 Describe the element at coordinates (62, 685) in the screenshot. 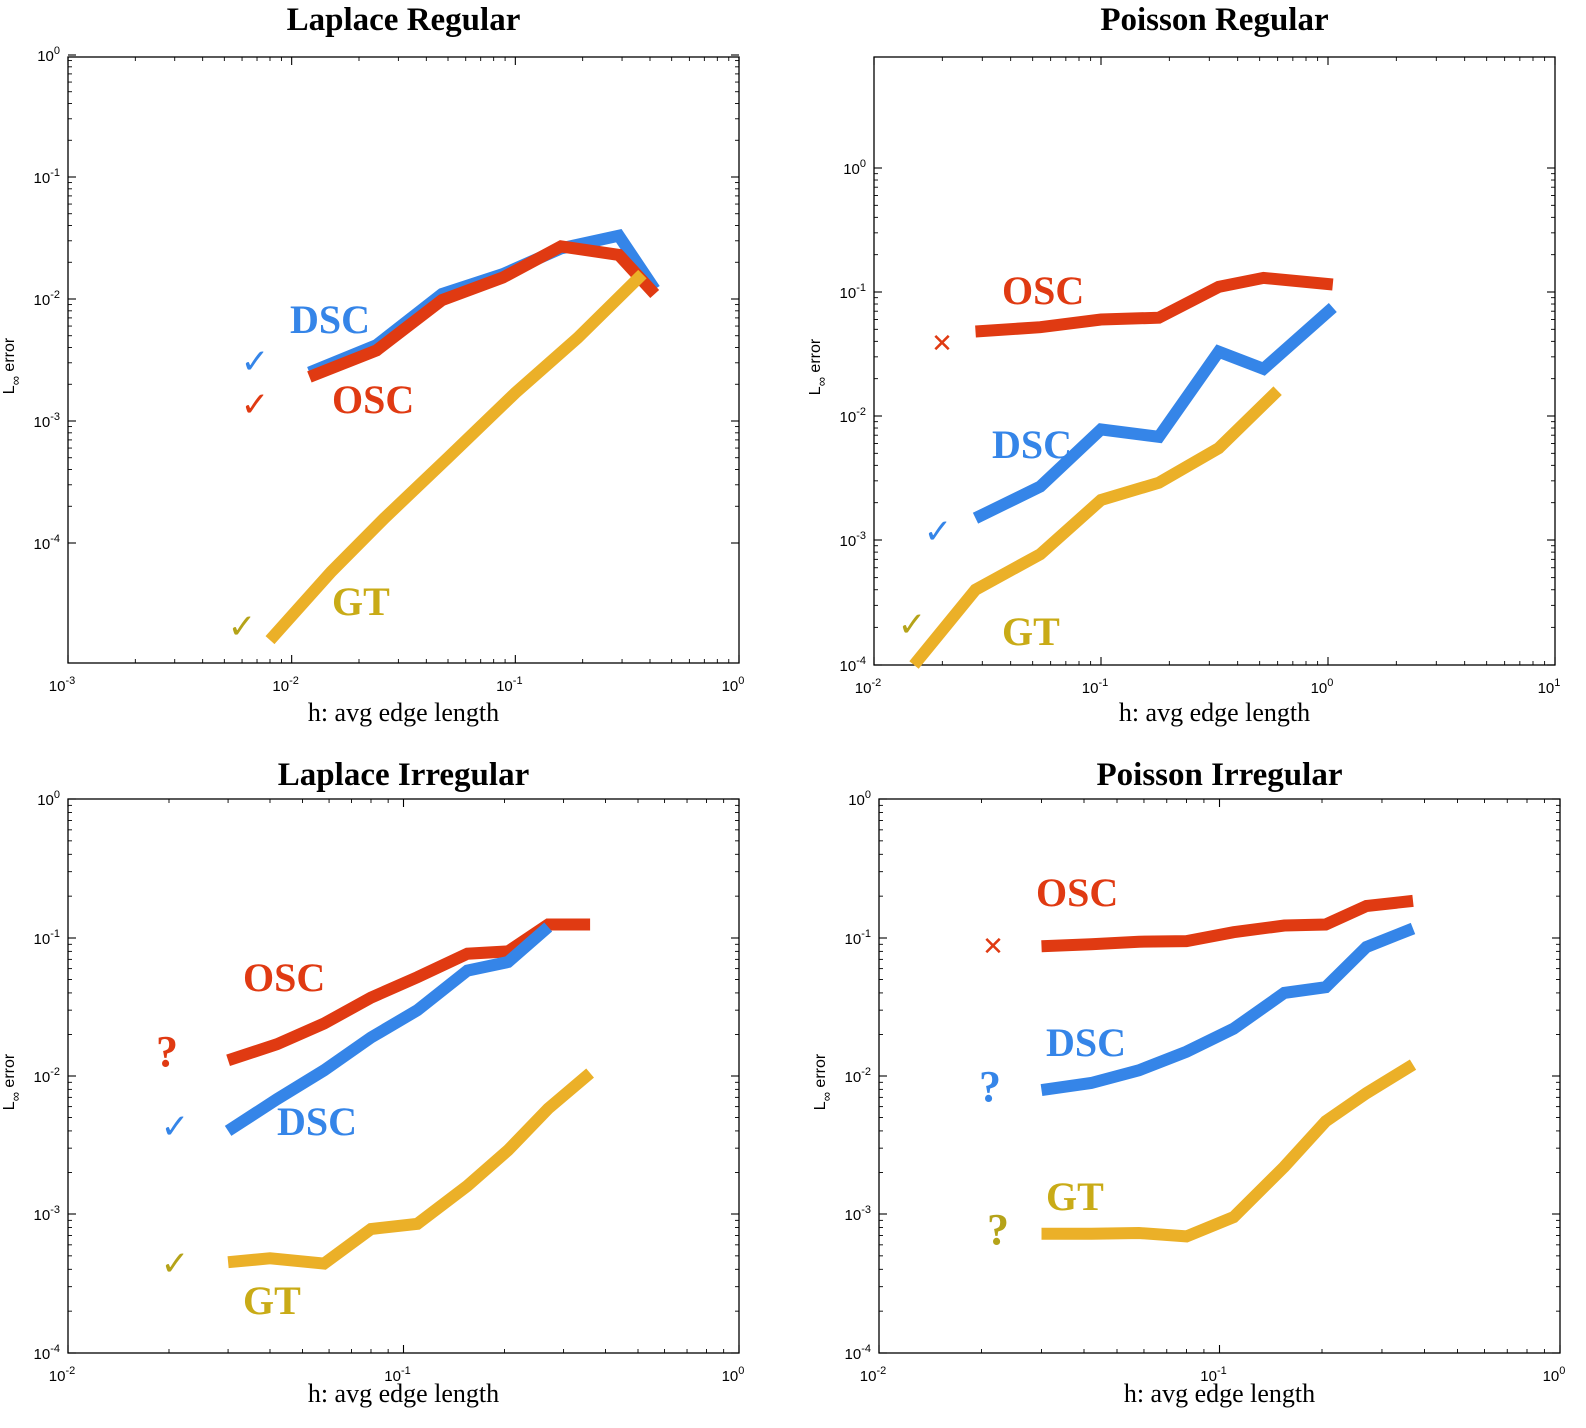

I see `x-tick-label: 10⁻³` at that location.